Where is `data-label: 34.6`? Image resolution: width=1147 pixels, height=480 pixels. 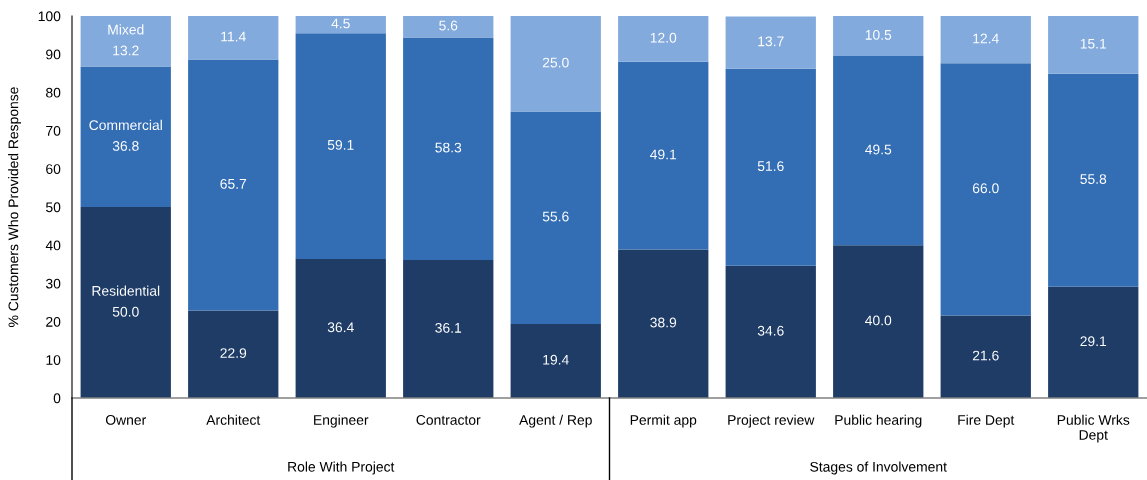 data-label: 34.6 is located at coordinates (770, 330).